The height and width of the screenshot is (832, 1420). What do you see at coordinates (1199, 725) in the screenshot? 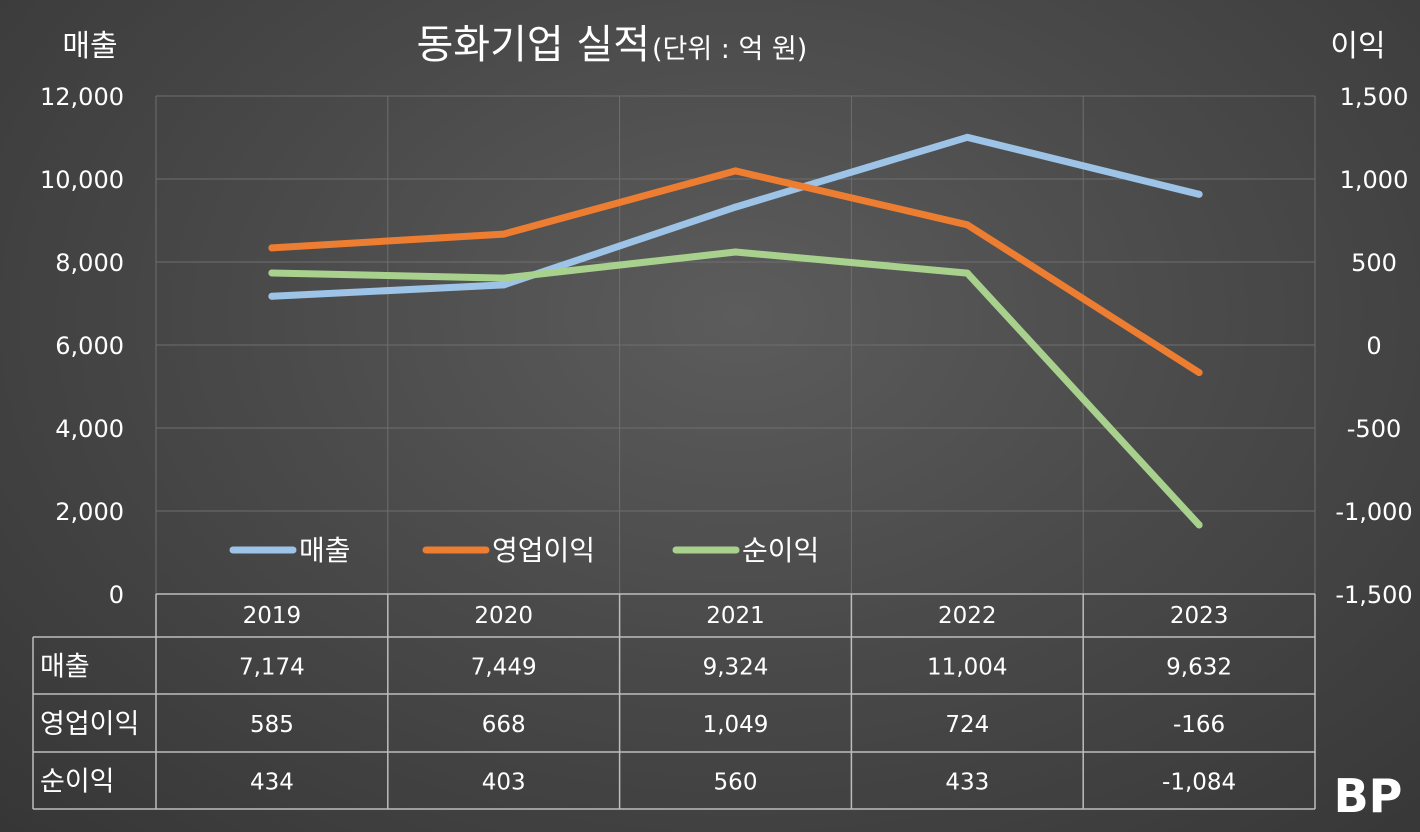
I see `table-cell: -166` at bounding box center [1199, 725].